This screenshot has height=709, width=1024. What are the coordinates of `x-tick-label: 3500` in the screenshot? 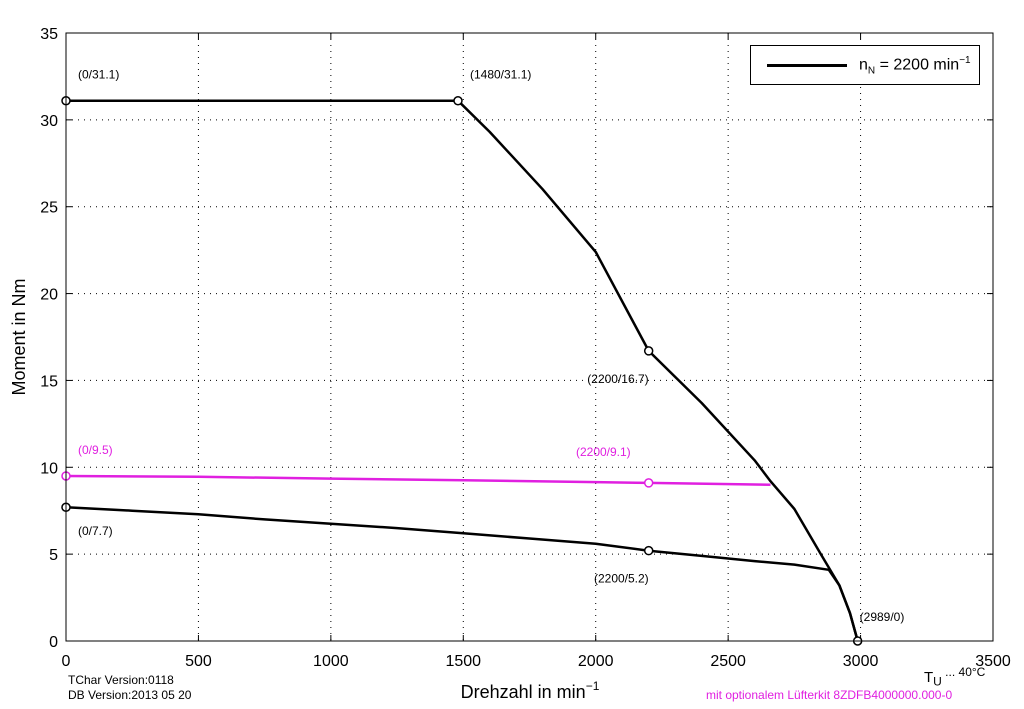 It's located at (993, 661).